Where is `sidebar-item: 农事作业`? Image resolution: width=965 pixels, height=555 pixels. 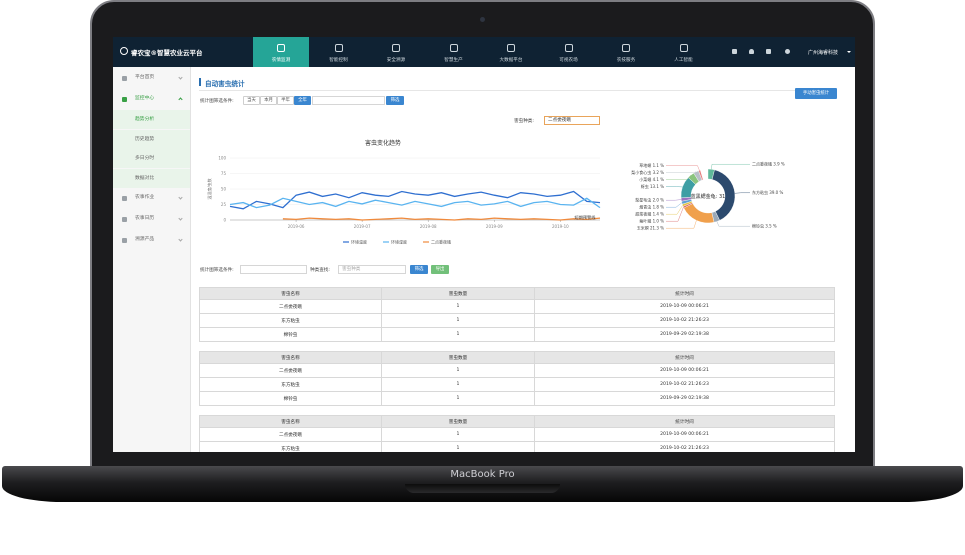 sidebar-item: 农事作业 is located at coordinates (151, 198).